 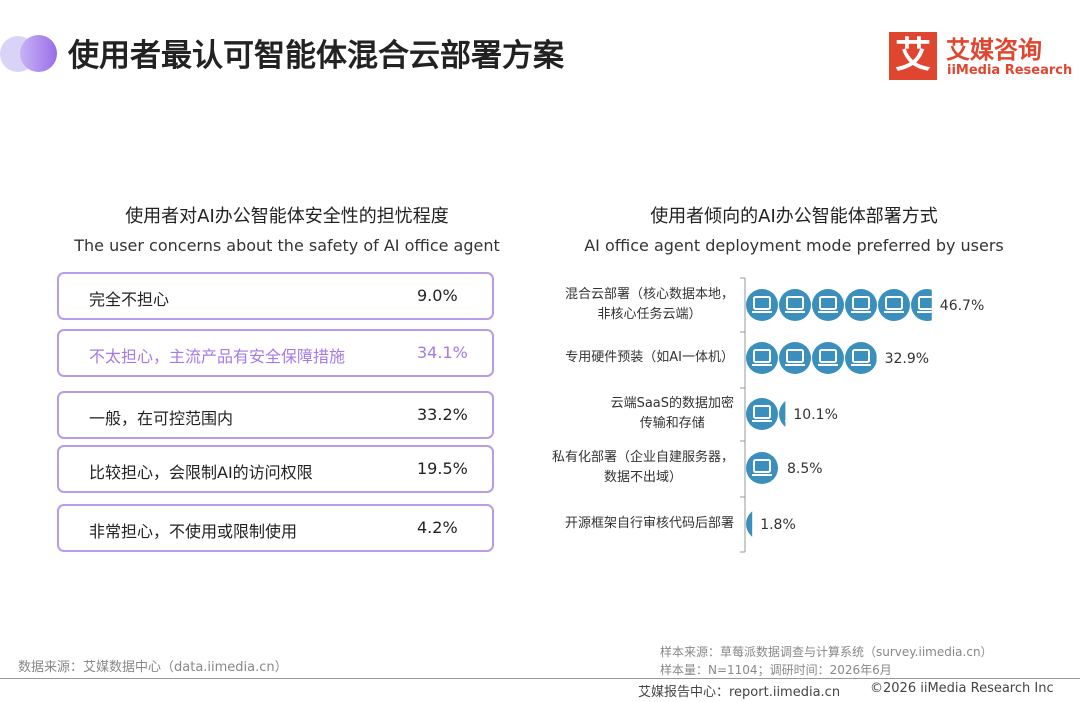 I want to click on concern-value: 34.1%, so click(x=442, y=352).